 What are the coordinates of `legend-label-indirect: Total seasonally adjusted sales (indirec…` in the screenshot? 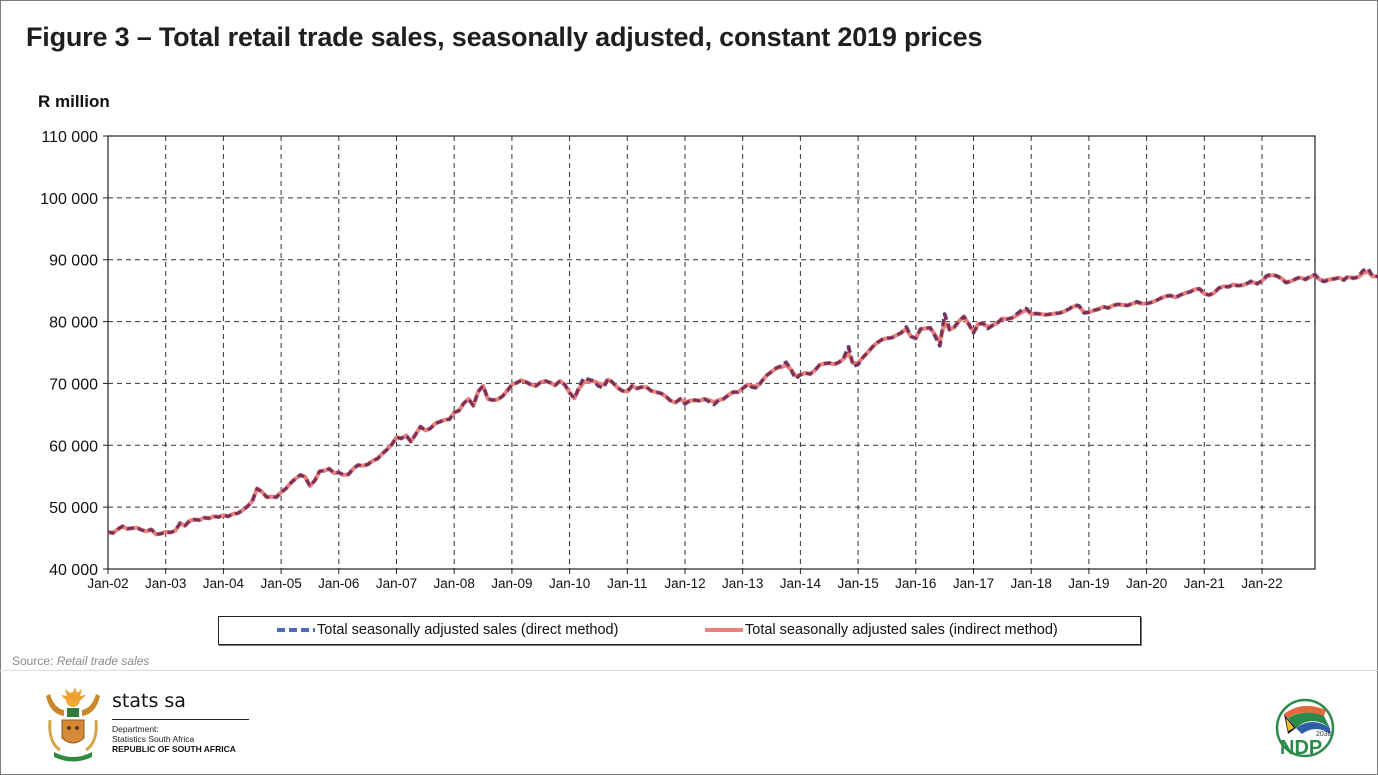 It's located at (901, 630).